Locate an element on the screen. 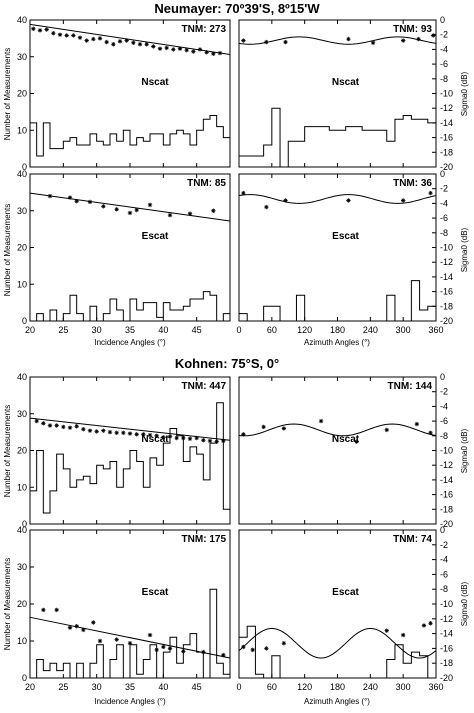  tnm-label: TNM: 93 is located at coordinates (412, 29).